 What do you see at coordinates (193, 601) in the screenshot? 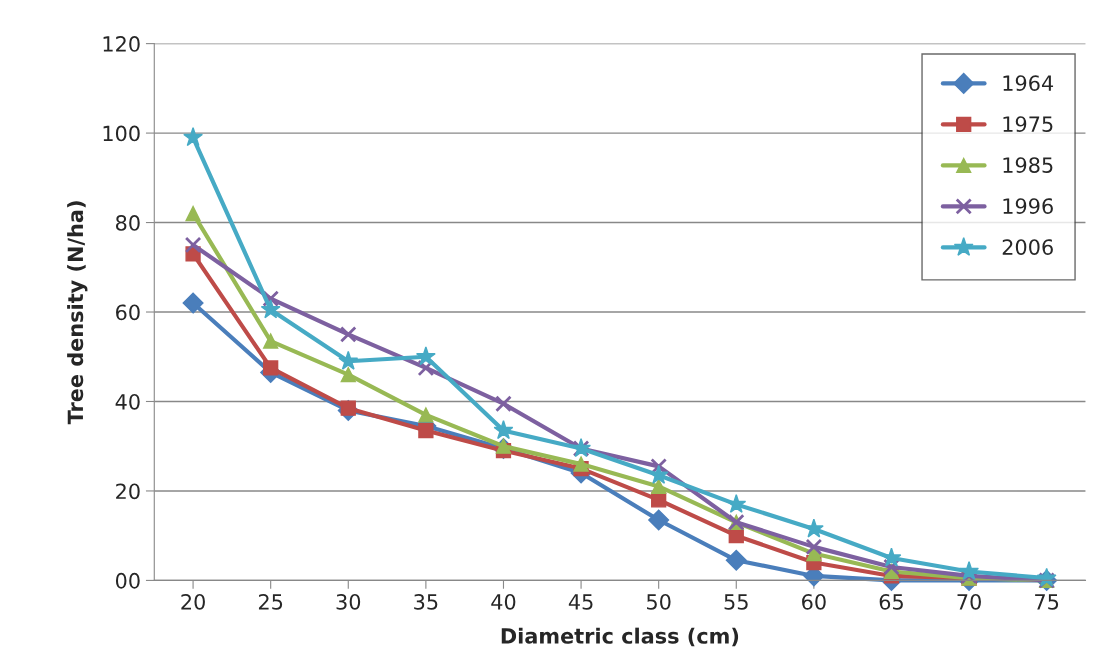
I see `x-tick-label: 20` at bounding box center [193, 601].